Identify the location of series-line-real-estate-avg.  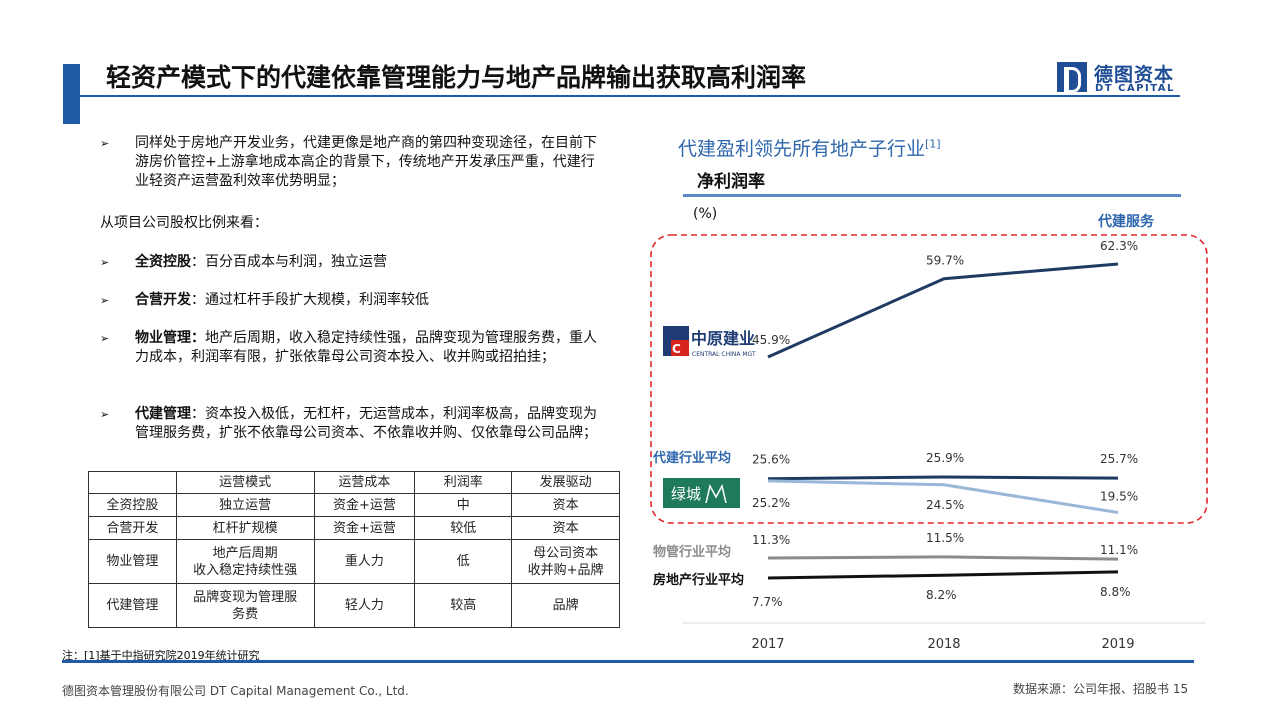
(943, 575).